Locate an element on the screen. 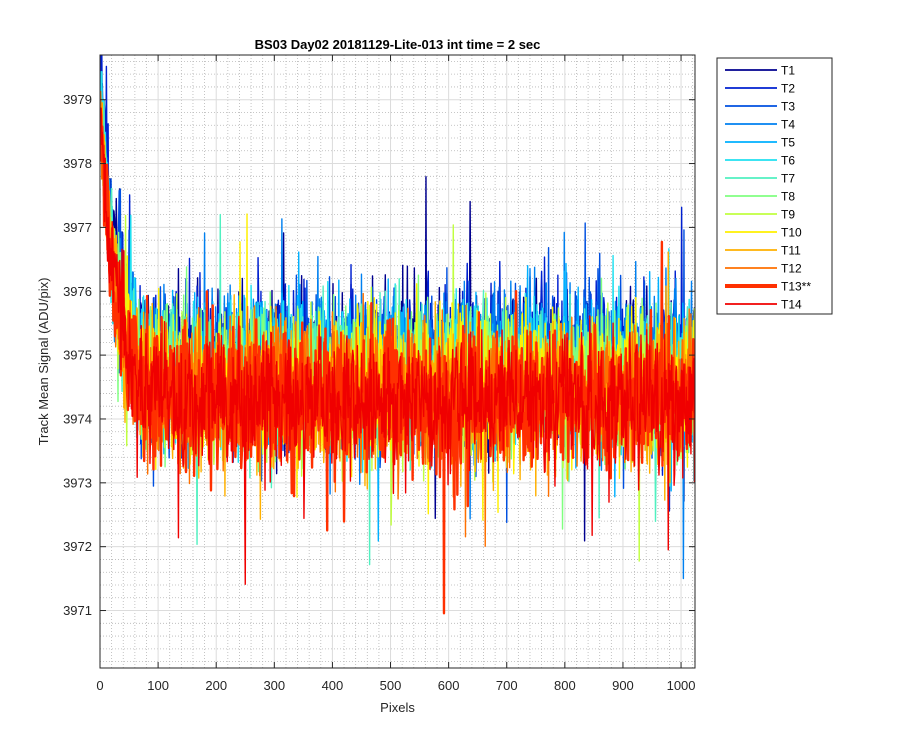 This screenshot has height=755, width=900. x-tick-label: 1000 is located at coordinates (681, 685).